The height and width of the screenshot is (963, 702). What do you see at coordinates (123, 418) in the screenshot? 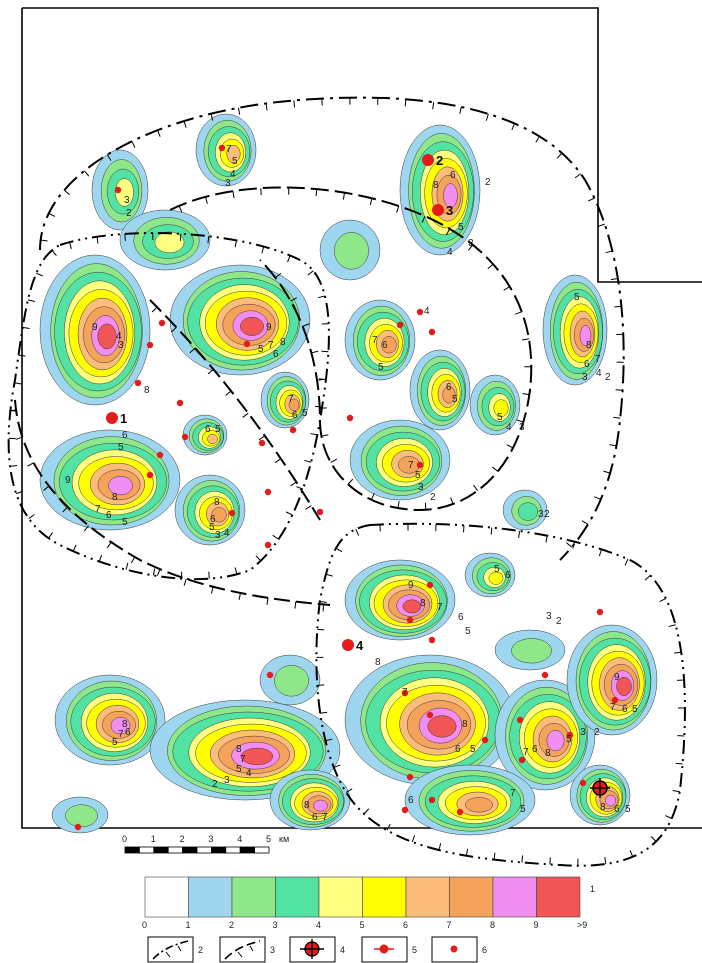
I see `well-1-label: 1` at bounding box center [123, 418].